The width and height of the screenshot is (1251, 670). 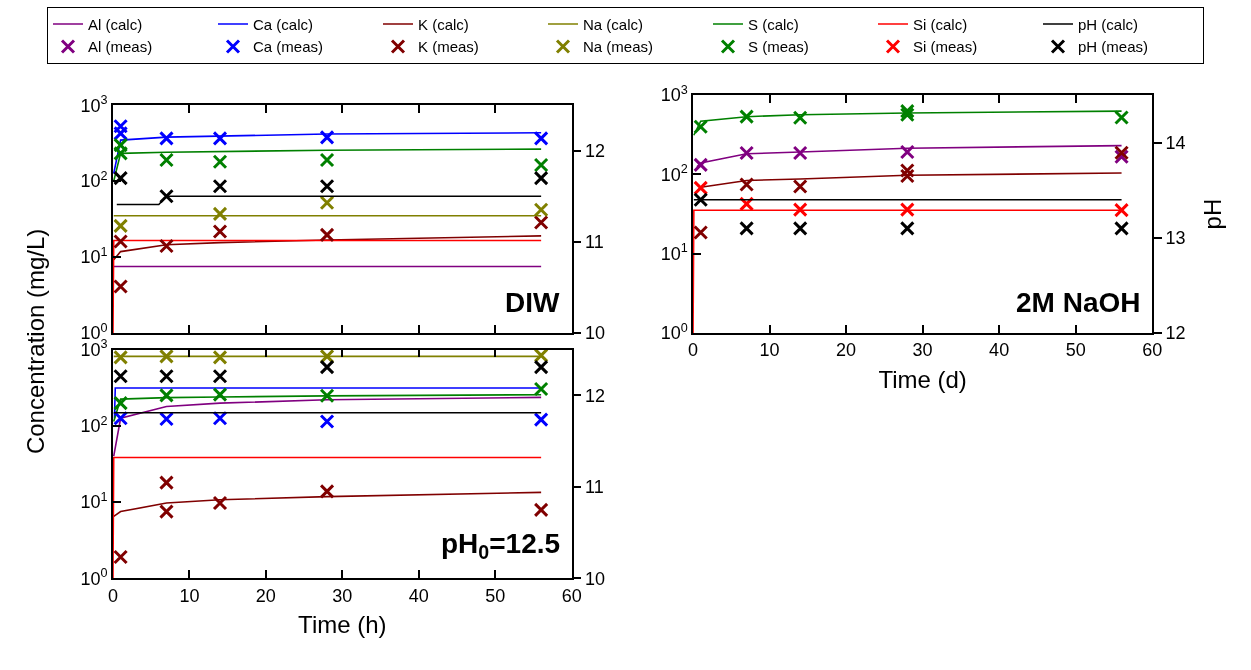 What do you see at coordinates (618, 47) in the screenshot?
I see `legend-label: Na (meas)` at bounding box center [618, 47].